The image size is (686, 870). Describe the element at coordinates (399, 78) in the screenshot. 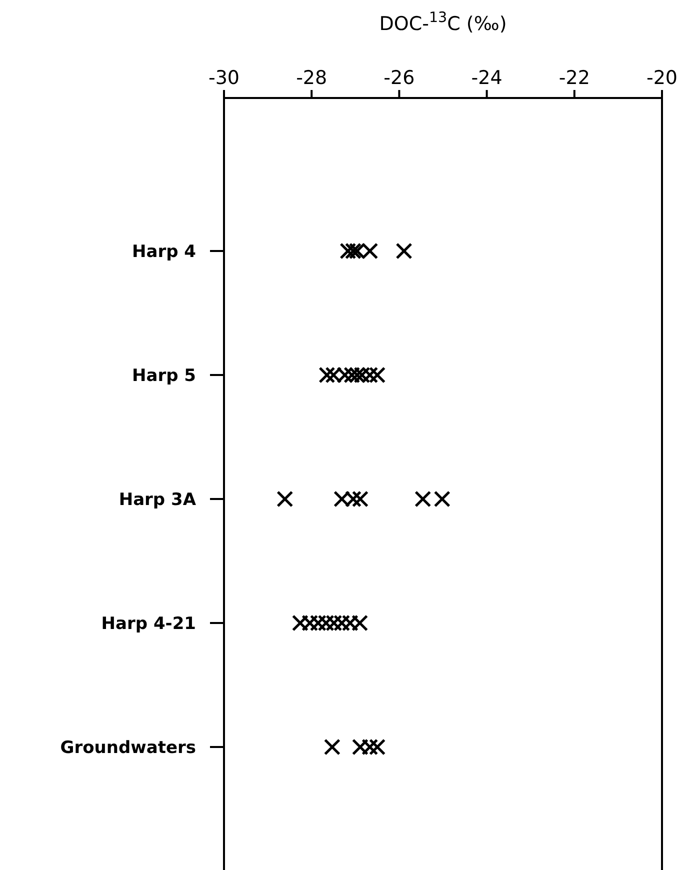

I see `x-tick-label: -26` at that location.